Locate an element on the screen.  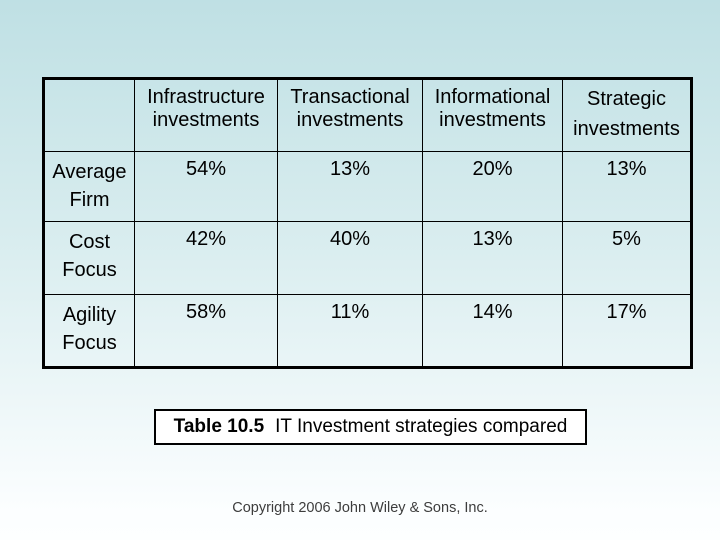
header-cell-infrastructure: Infrastructure investments is located at coordinates (206, 115).